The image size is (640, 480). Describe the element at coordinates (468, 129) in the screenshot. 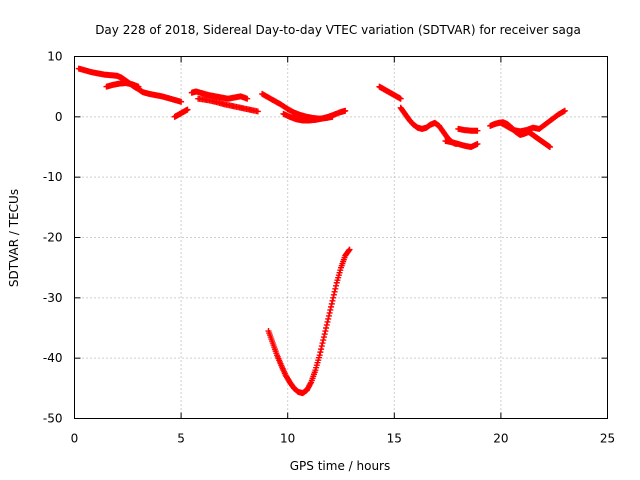

I see `series-arc-l` at that location.